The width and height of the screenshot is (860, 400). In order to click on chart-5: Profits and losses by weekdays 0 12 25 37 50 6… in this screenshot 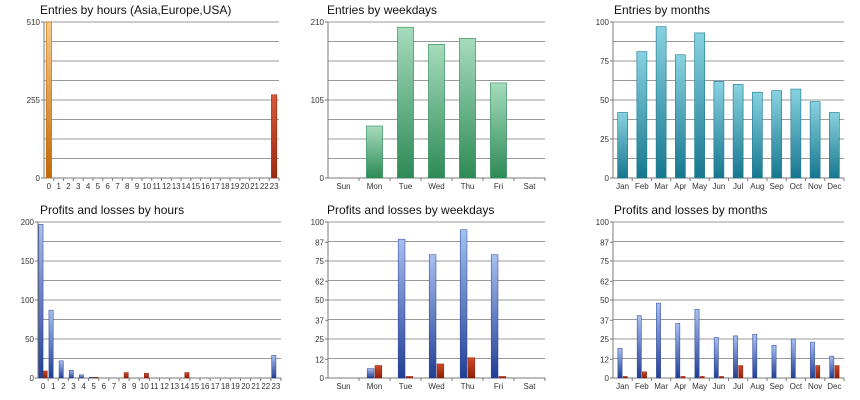, I will do `click(428, 297)`.